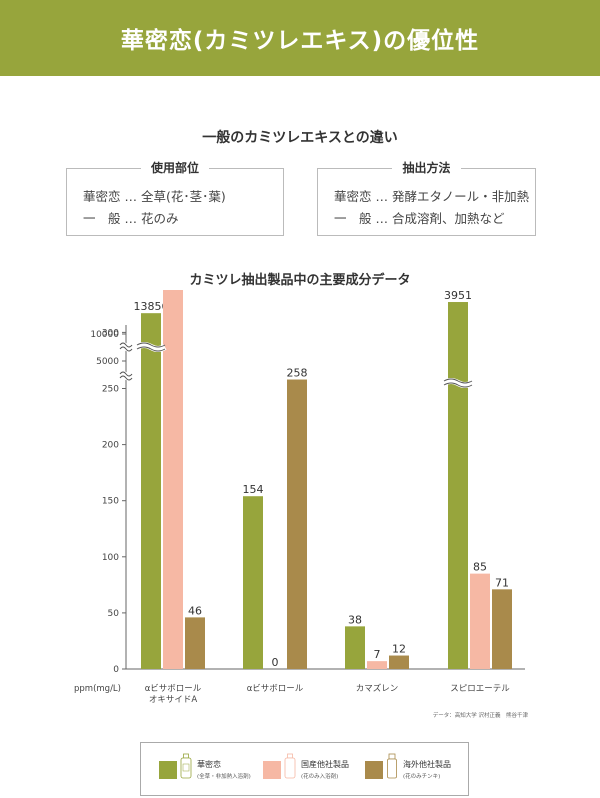 This screenshot has width=600, height=798. Describe the element at coordinates (355, 619) in the screenshot. I see `data-label: 38` at that location.